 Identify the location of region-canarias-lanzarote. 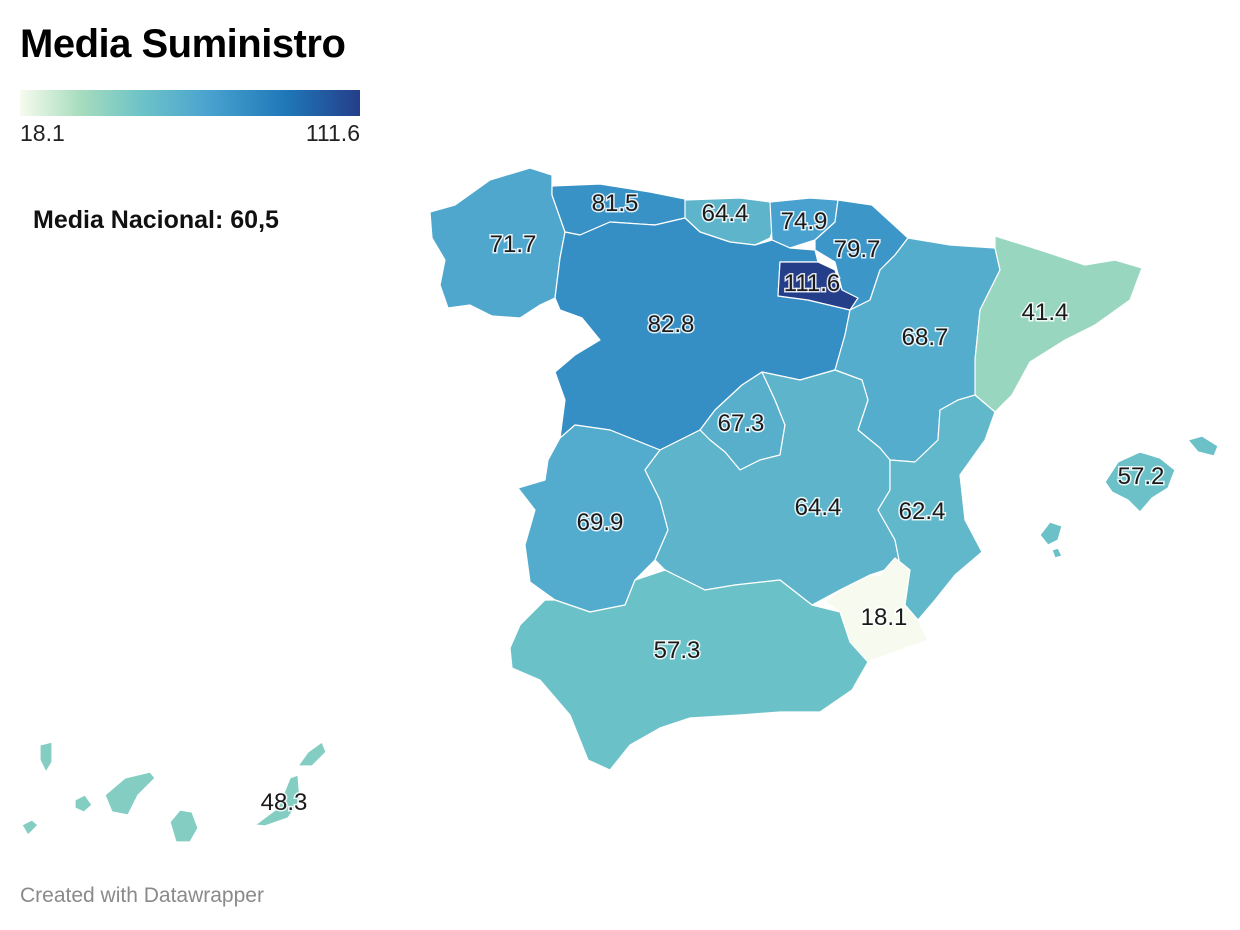
(312, 754).